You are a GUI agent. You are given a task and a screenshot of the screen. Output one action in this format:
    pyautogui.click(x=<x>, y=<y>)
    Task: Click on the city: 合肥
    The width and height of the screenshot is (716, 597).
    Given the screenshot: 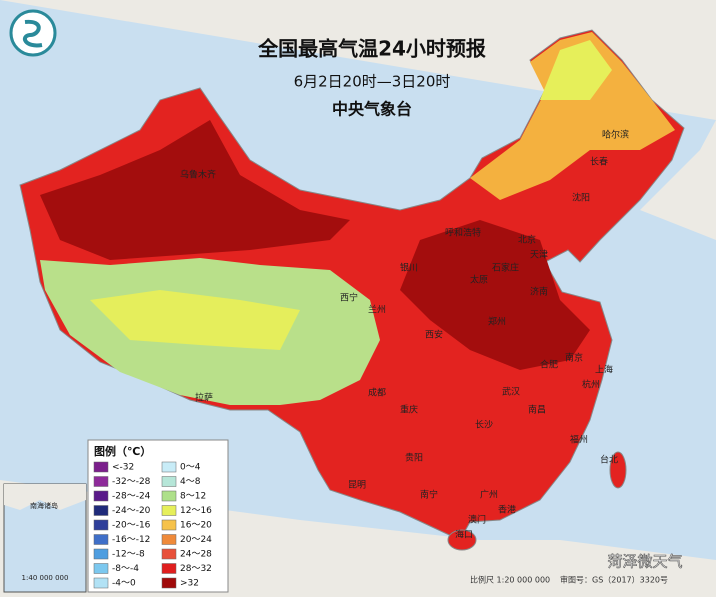 What is the action you would take?
    pyautogui.click(x=549, y=365)
    